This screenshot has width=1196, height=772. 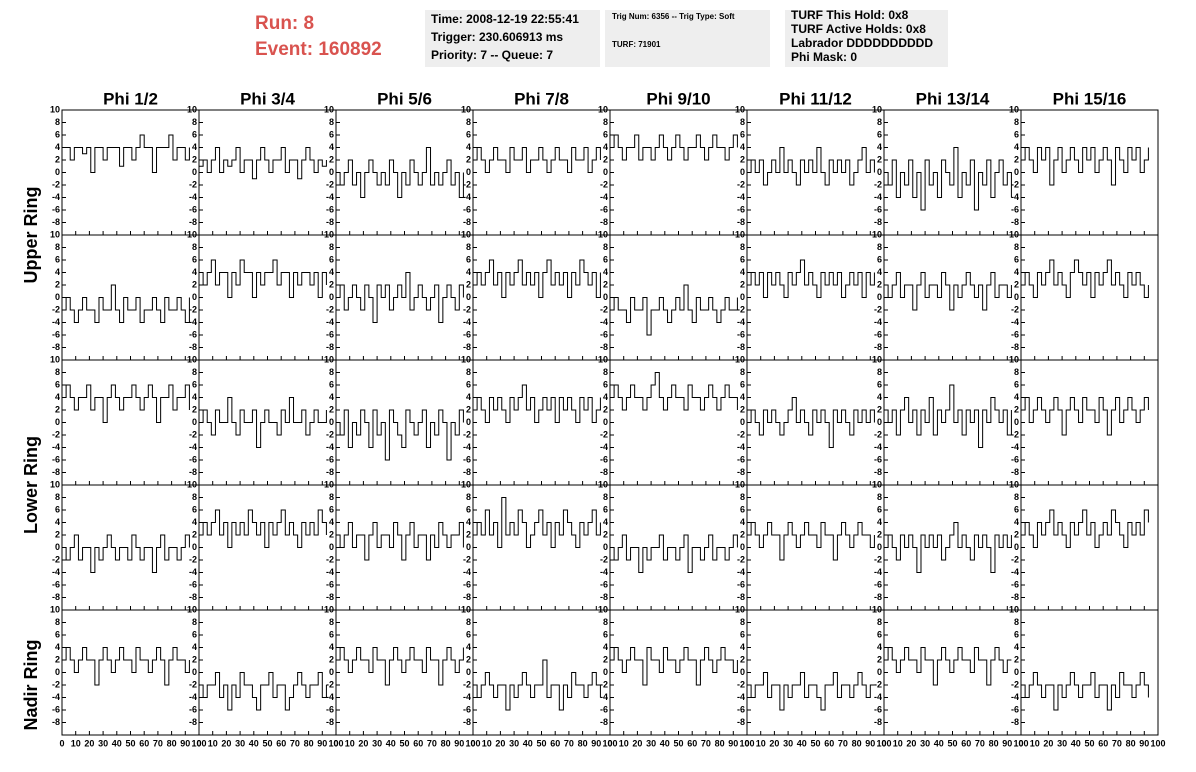 What do you see at coordinates (1131, 743) in the screenshot?
I see `x-tick-label: 80` at bounding box center [1131, 743].